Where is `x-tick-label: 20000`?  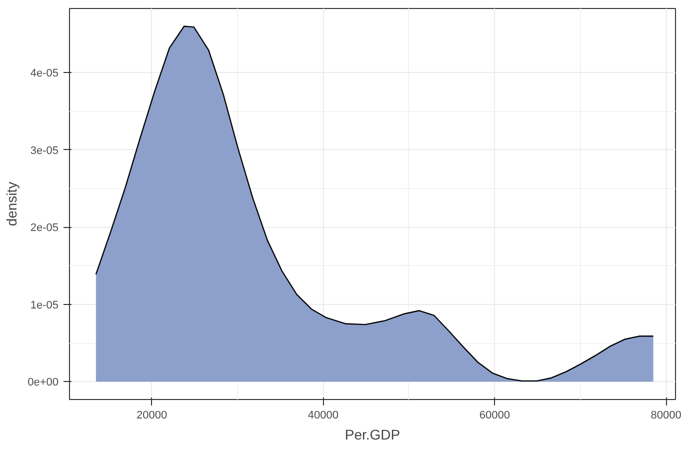
x-tick-label: 20000 is located at coordinates (152, 416).